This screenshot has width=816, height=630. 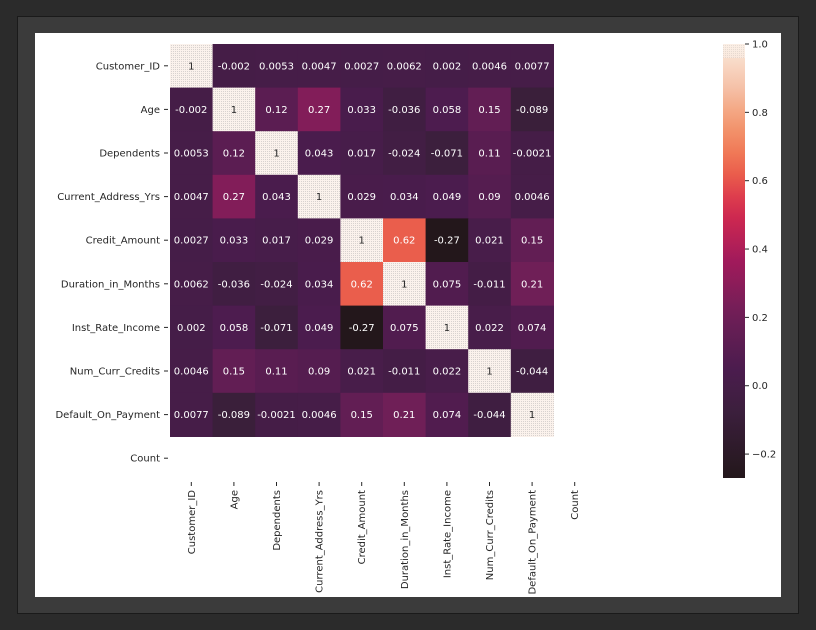 I want to click on cell-annotation: -0.0021, so click(x=276, y=415).